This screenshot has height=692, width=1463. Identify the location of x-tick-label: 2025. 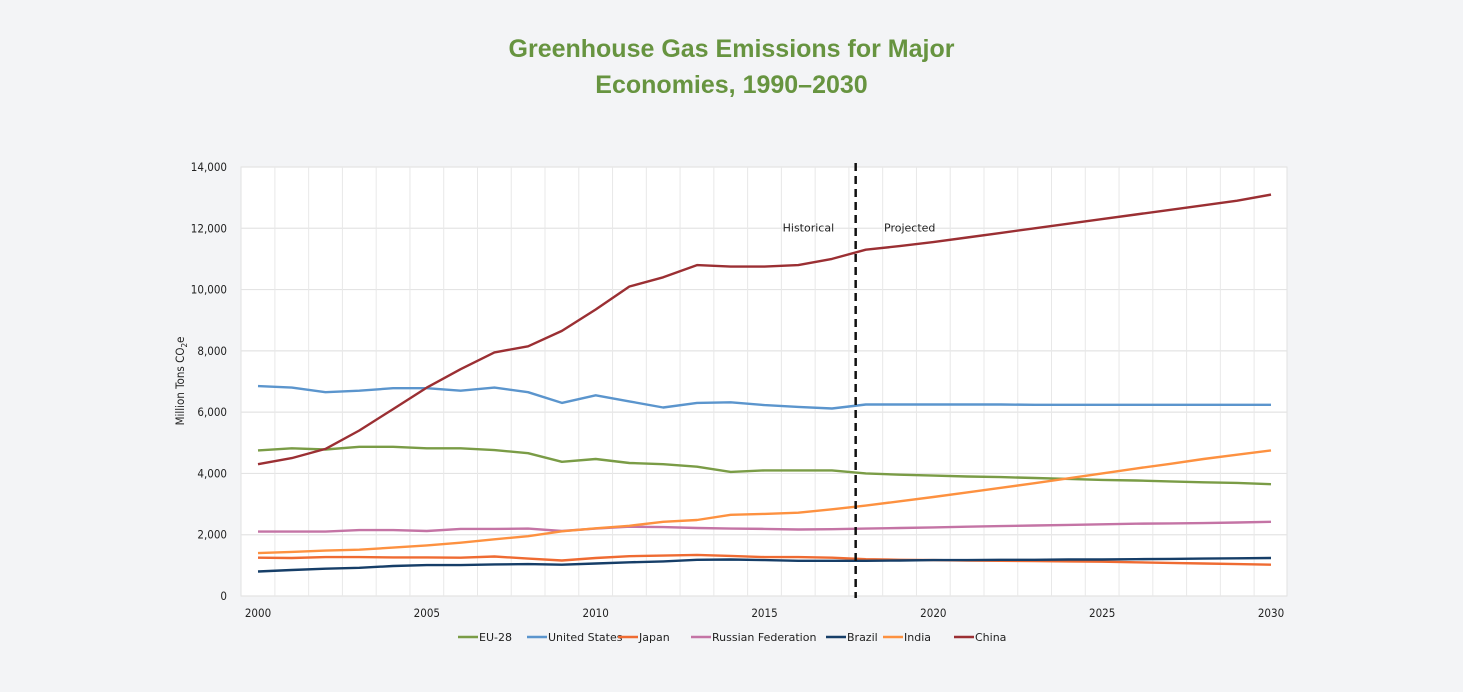
(1102, 613).